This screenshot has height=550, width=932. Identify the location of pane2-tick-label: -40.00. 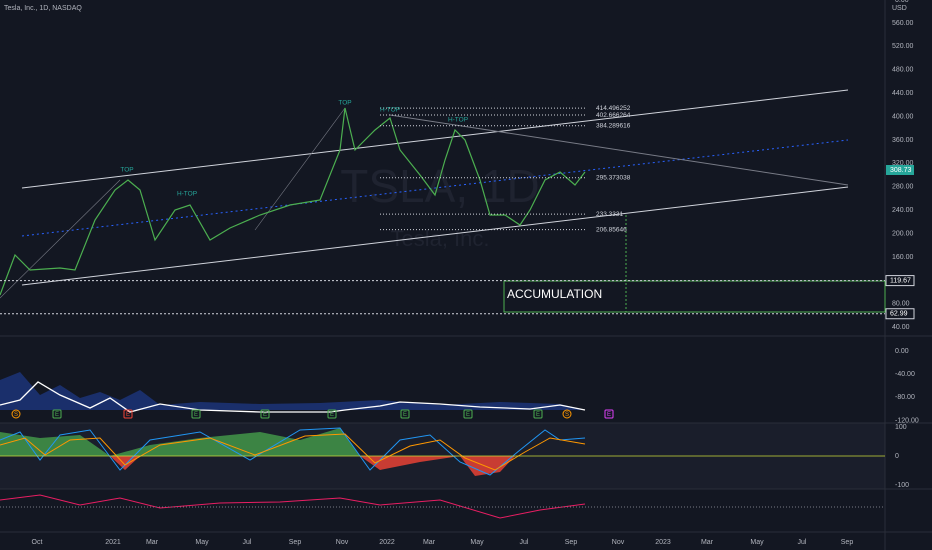
(905, 374).